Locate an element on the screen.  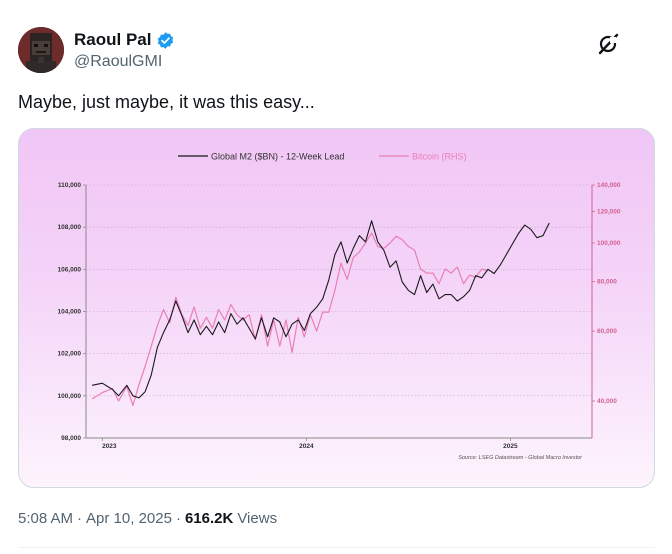
legend-btc-label: Bitcoin (RHS) is located at coordinates (439, 157).